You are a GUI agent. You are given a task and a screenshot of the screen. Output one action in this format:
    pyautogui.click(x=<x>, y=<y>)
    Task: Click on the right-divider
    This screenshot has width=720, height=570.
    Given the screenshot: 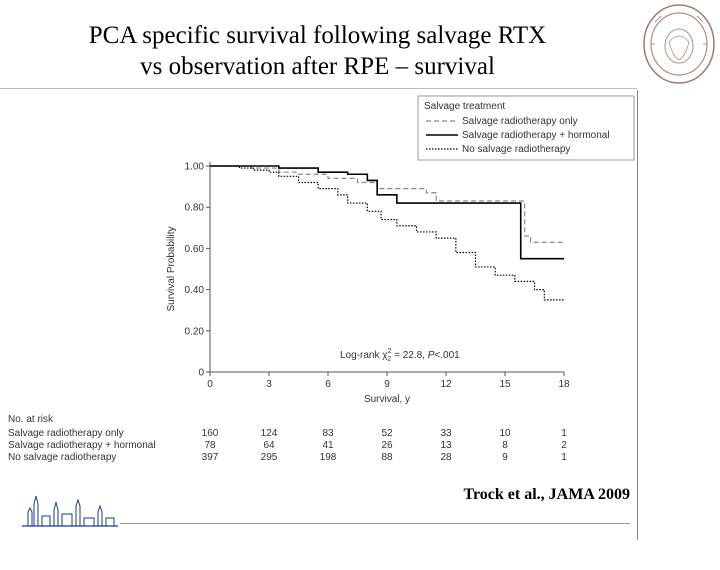 What is the action you would take?
    pyautogui.click(x=637, y=315)
    